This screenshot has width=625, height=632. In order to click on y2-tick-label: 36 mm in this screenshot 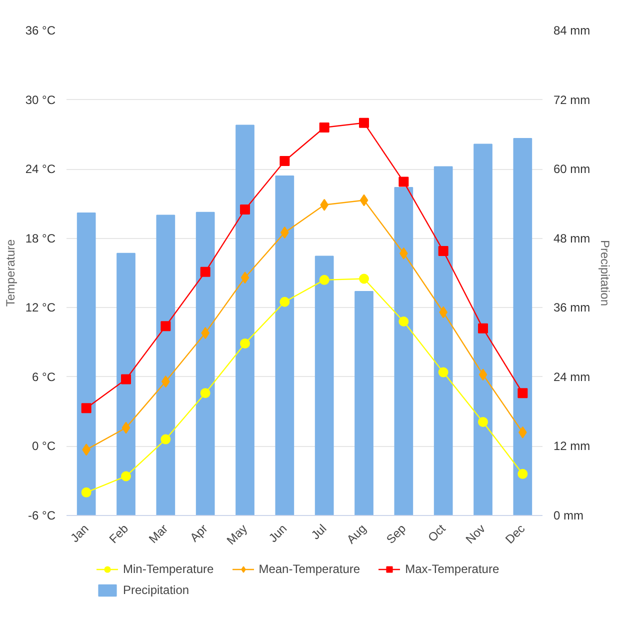, I will do `click(572, 307)`.